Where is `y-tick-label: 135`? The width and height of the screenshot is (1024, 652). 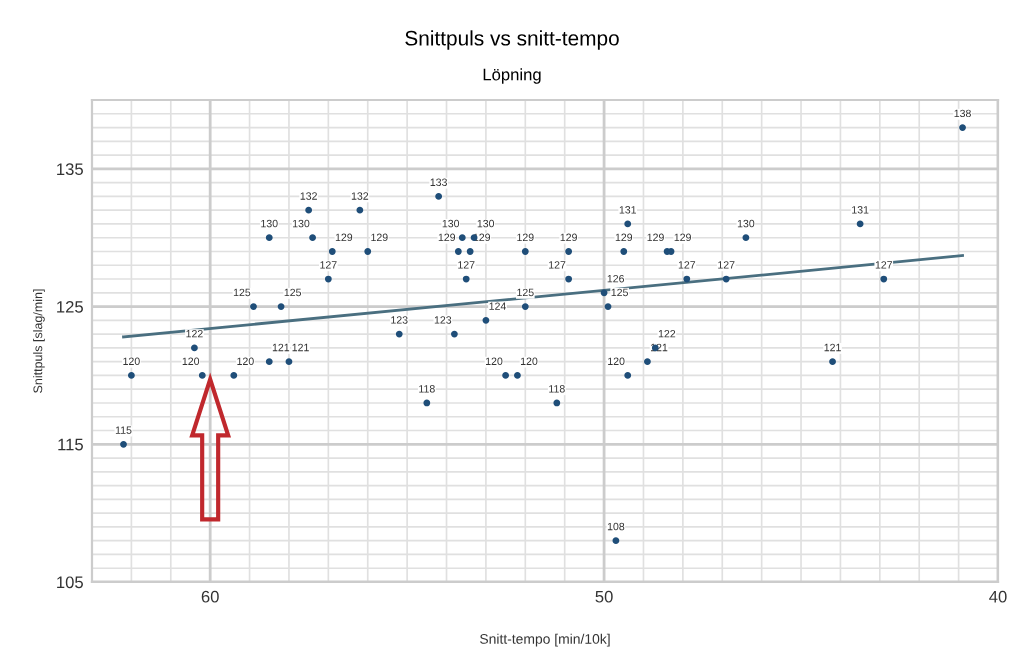
y-tick-label: 135 is located at coordinates (70, 169).